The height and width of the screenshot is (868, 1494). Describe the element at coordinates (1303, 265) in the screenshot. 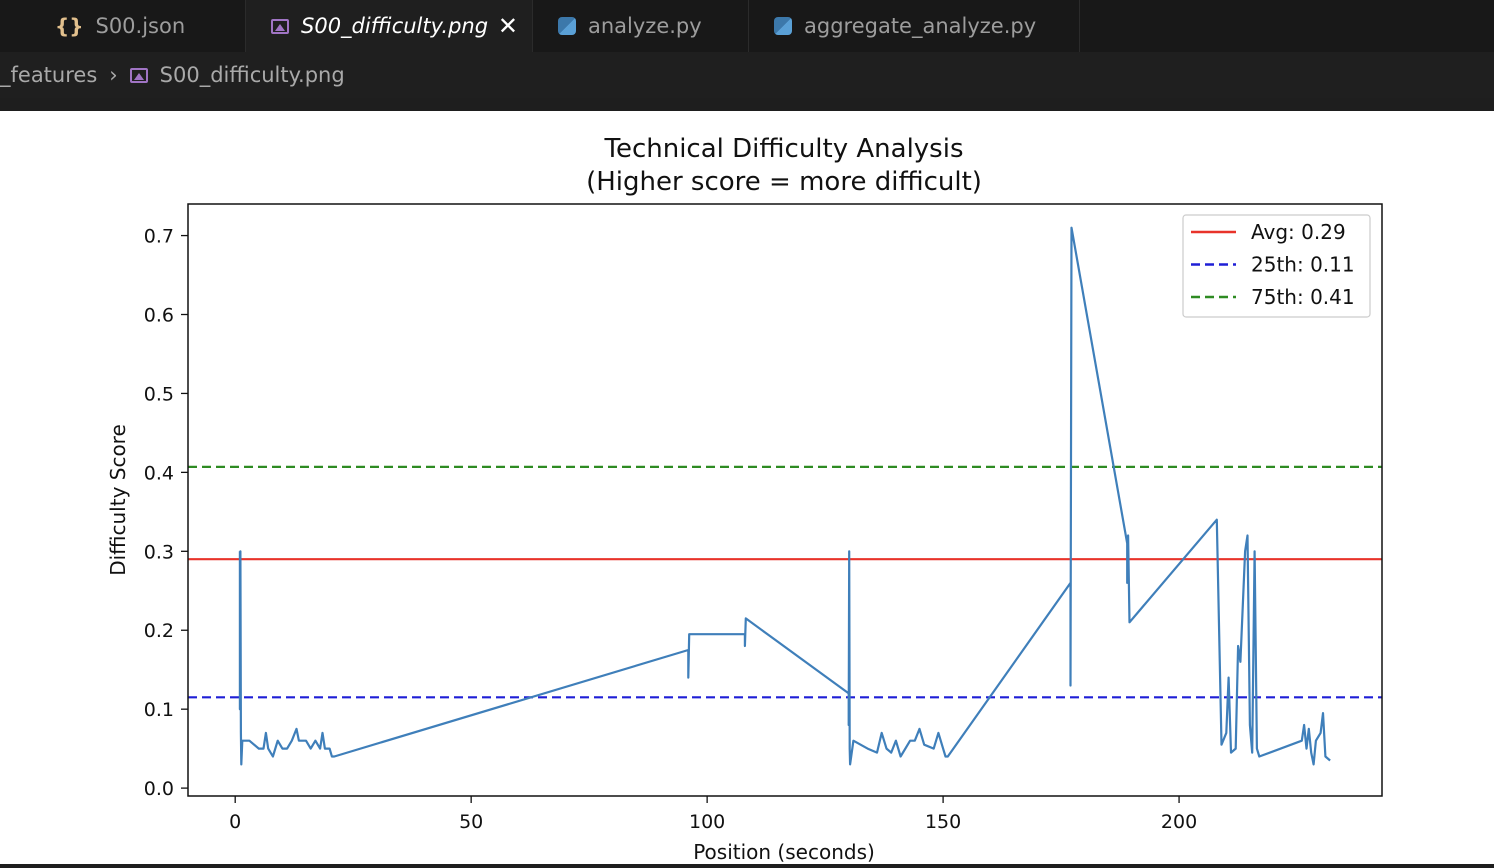

I see `legend-entry: 25th: 0.11` at that location.